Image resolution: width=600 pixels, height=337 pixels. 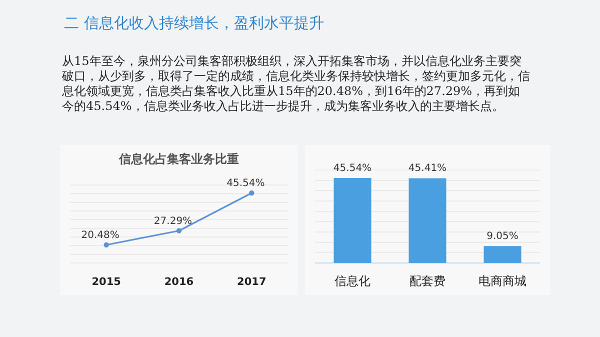 I want to click on x-tick-label: 2016, so click(x=179, y=282).